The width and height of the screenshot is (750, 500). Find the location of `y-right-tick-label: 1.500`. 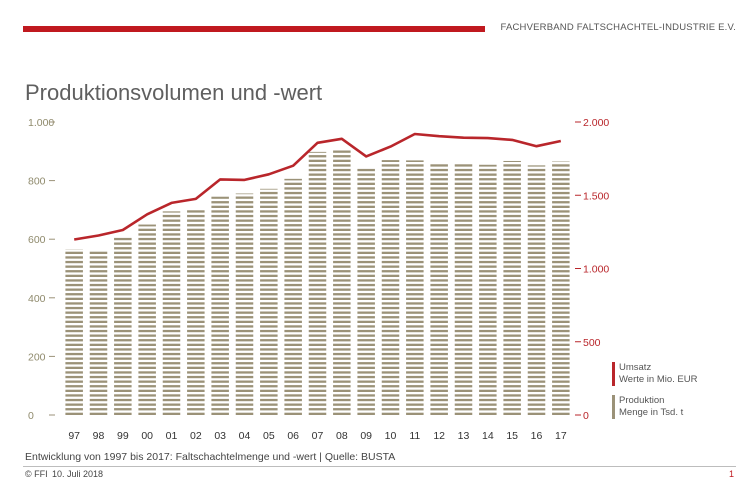

y-right-tick-label: 1.500 is located at coordinates (596, 196).